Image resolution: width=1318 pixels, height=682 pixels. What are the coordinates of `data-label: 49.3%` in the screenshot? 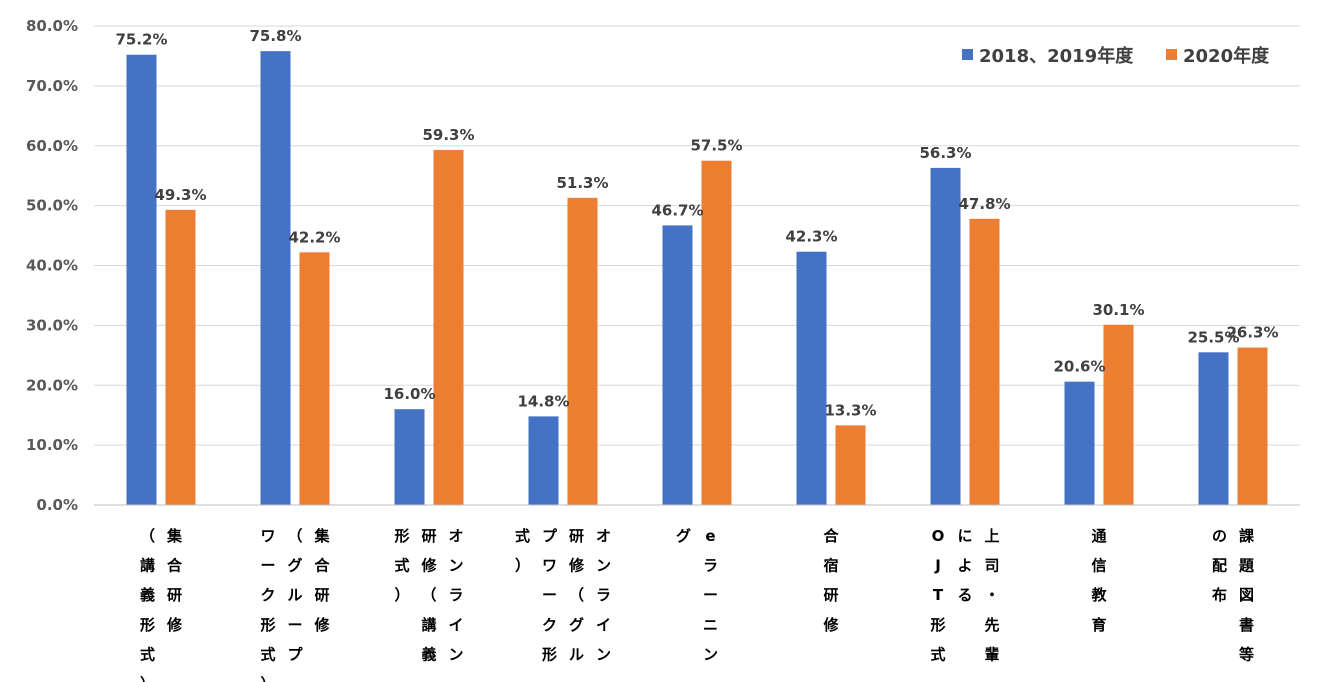 It's located at (180, 195).